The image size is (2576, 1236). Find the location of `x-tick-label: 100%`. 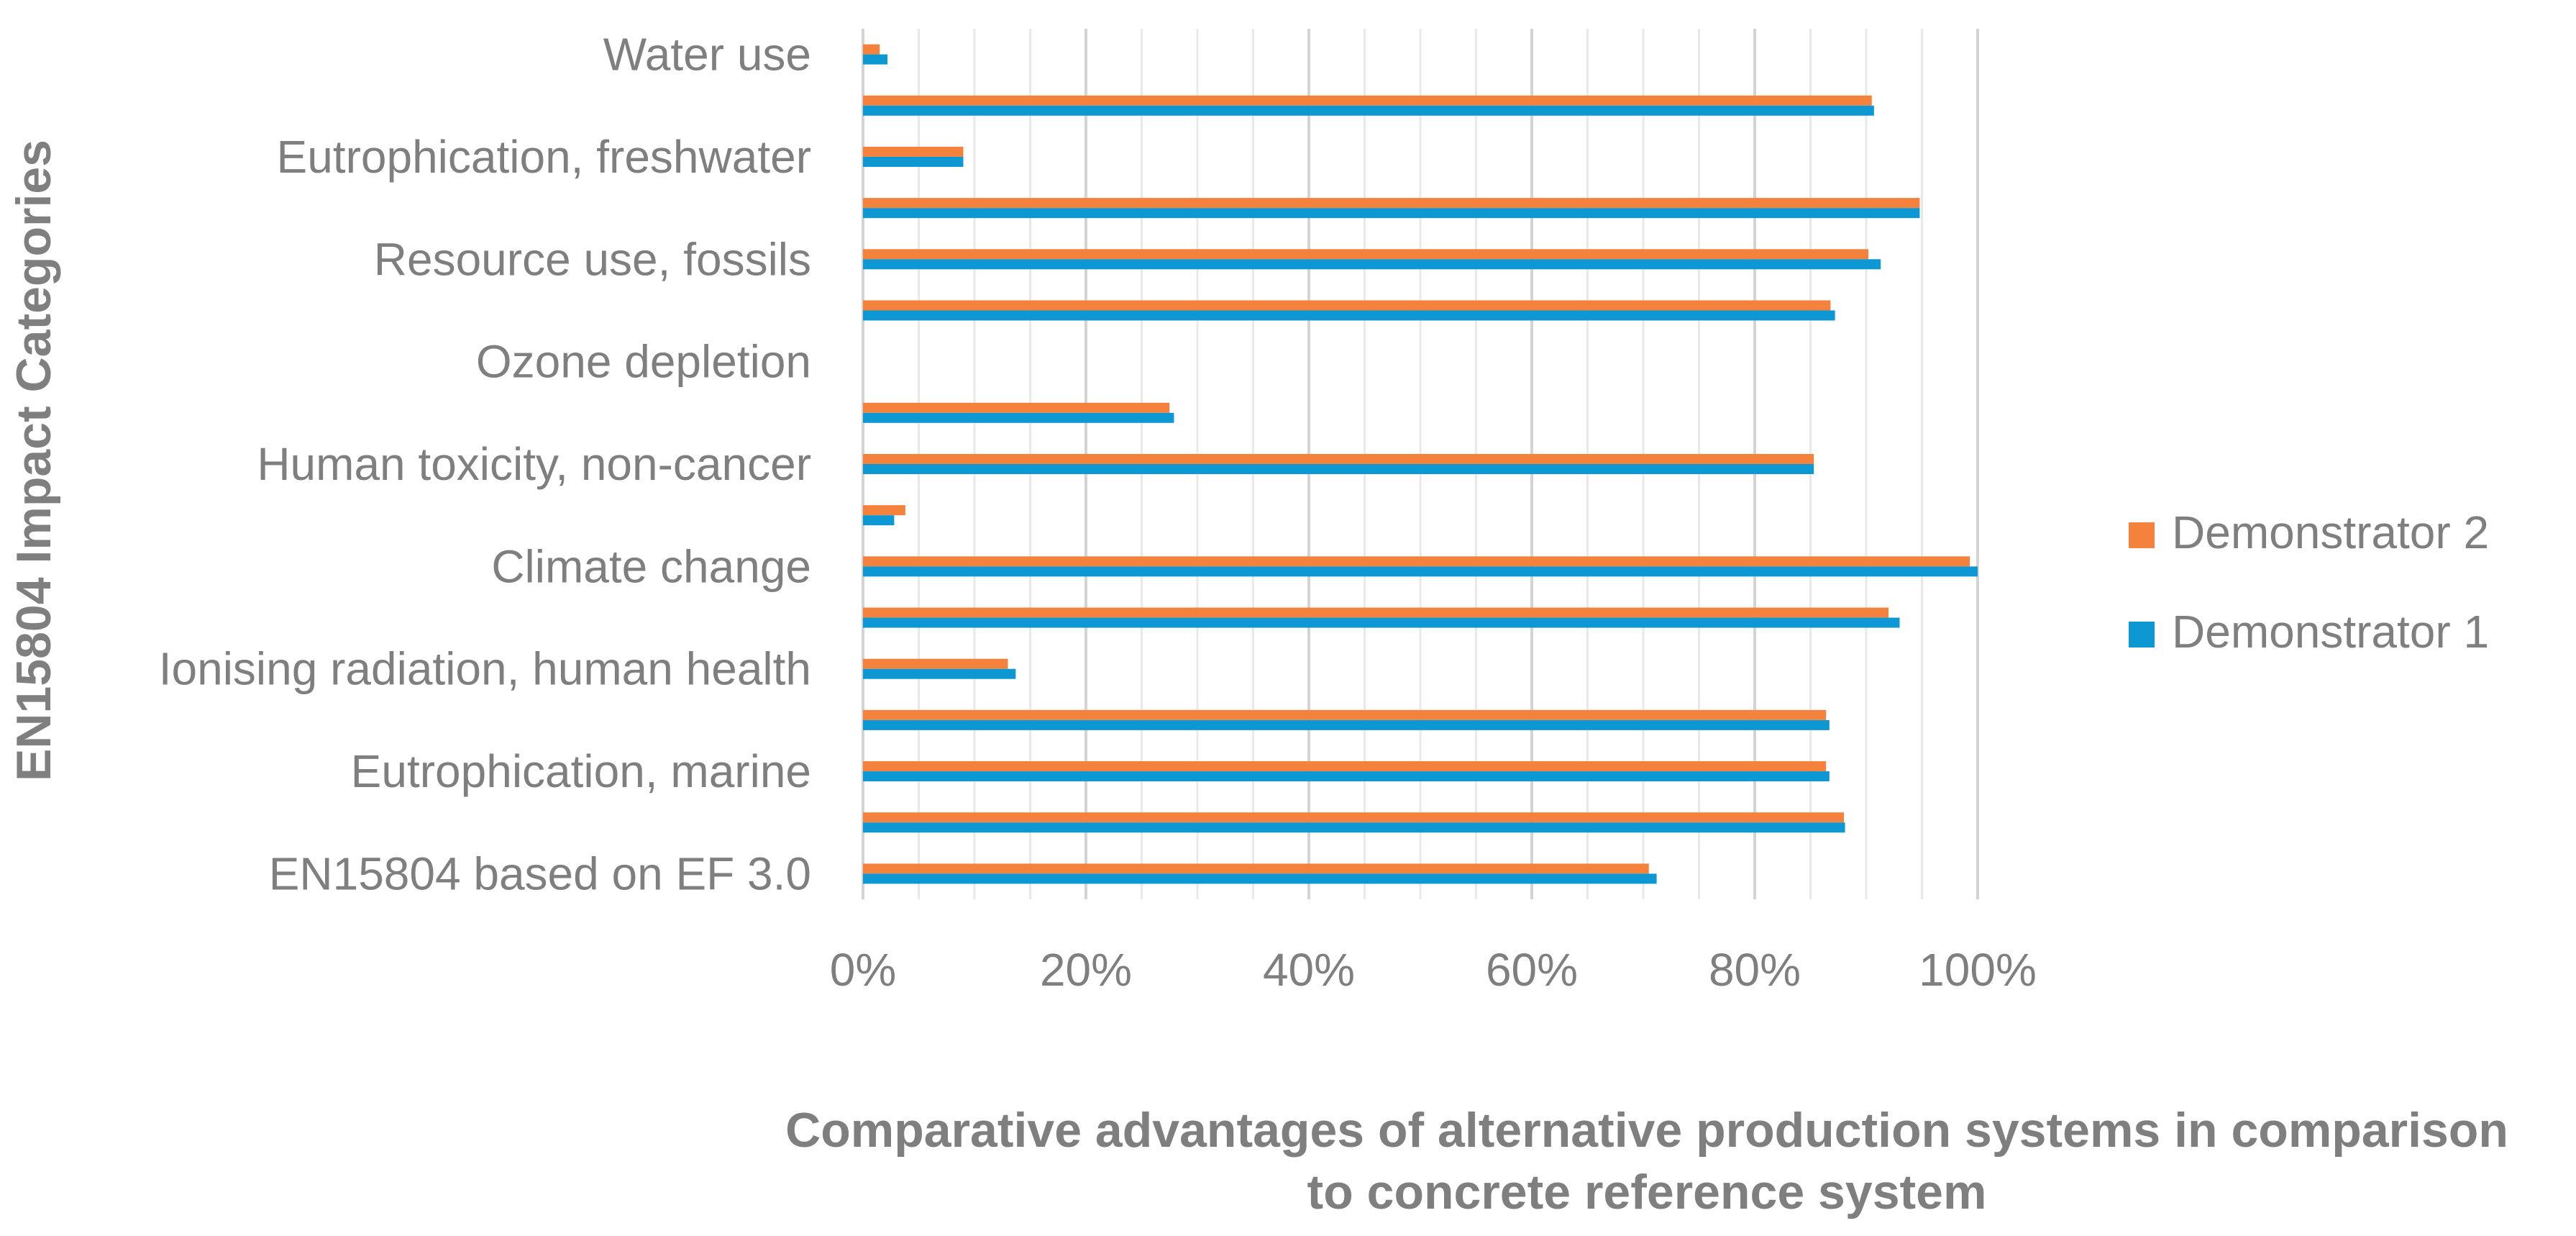

x-tick-label: 100% is located at coordinates (1978, 970).